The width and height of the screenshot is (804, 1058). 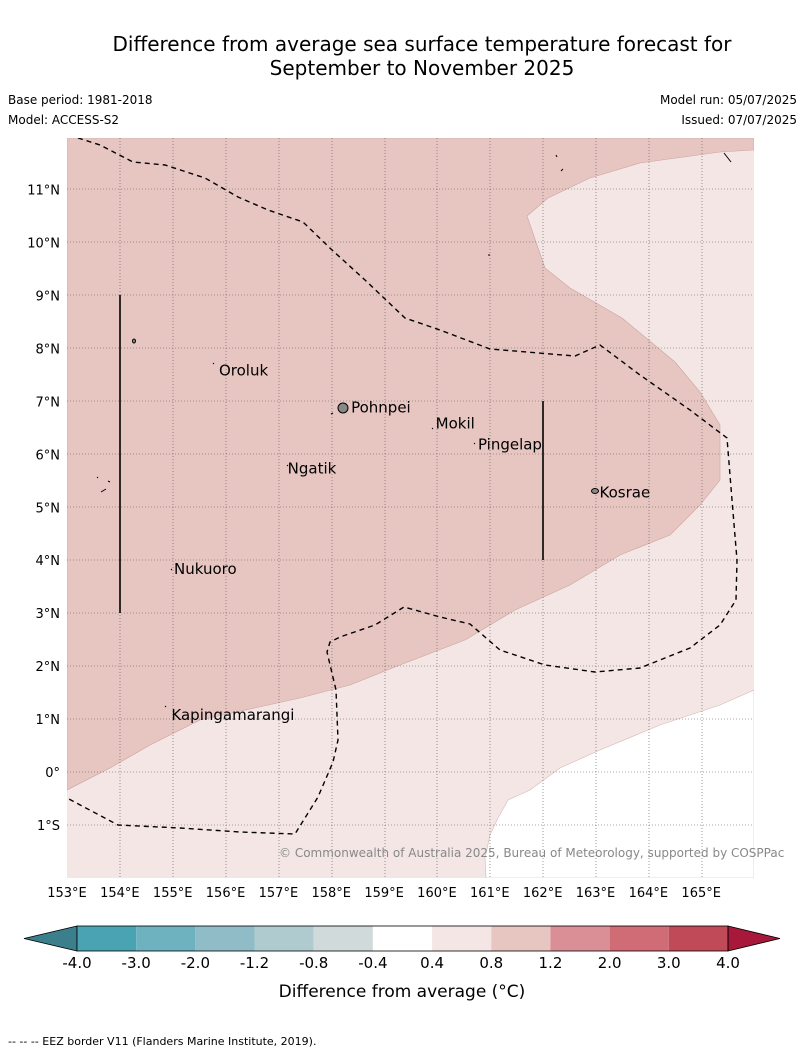 What do you see at coordinates (649, 893) in the screenshot?
I see `lon-tick-label: 164°E` at bounding box center [649, 893].